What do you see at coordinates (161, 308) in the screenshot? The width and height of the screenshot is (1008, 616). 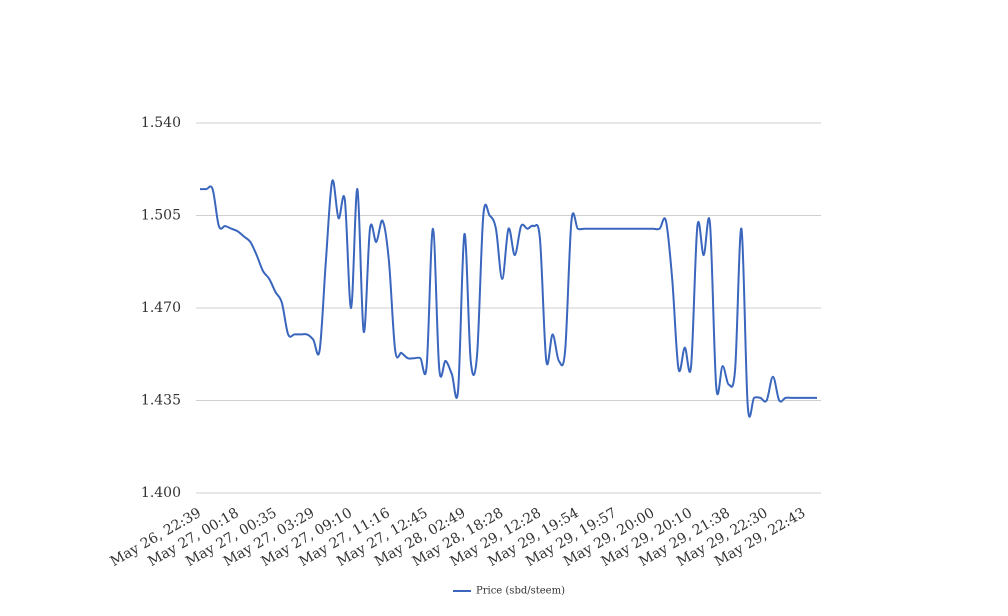 I see `y-tick-label: 1.470` at bounding box center [161, 308].